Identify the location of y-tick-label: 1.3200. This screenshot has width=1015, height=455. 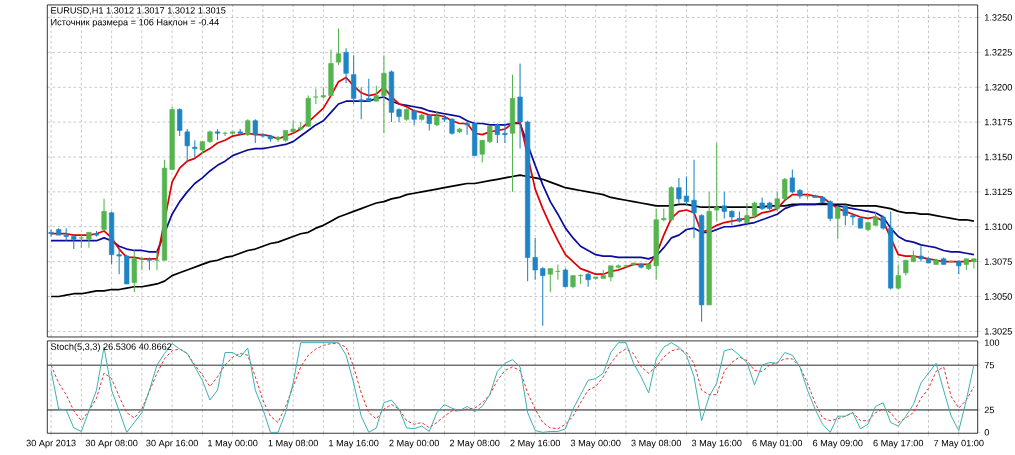
(998, 87).